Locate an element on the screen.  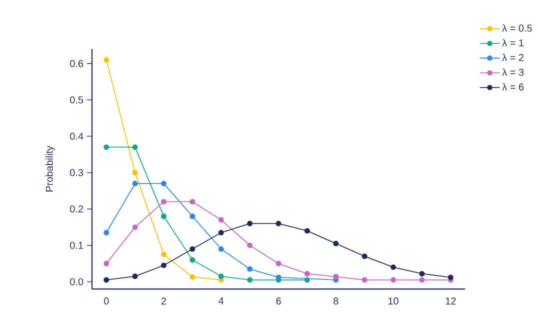
y-tick-label: 0.1 is located at coordinates (77, 245).